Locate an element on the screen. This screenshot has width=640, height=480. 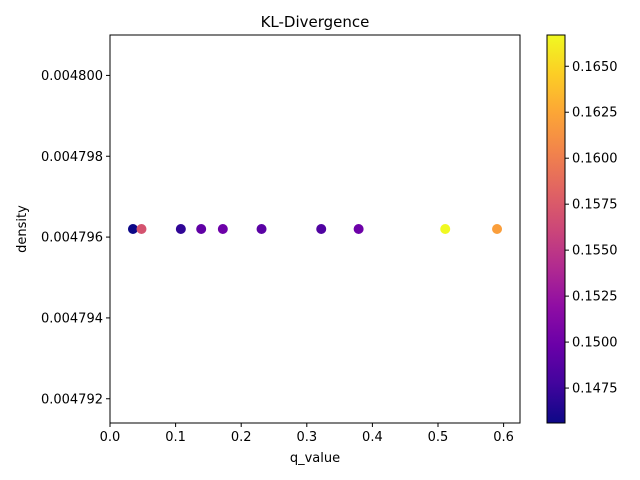
y-tick-label: 0.004796 is located at coordinates (72, 238).